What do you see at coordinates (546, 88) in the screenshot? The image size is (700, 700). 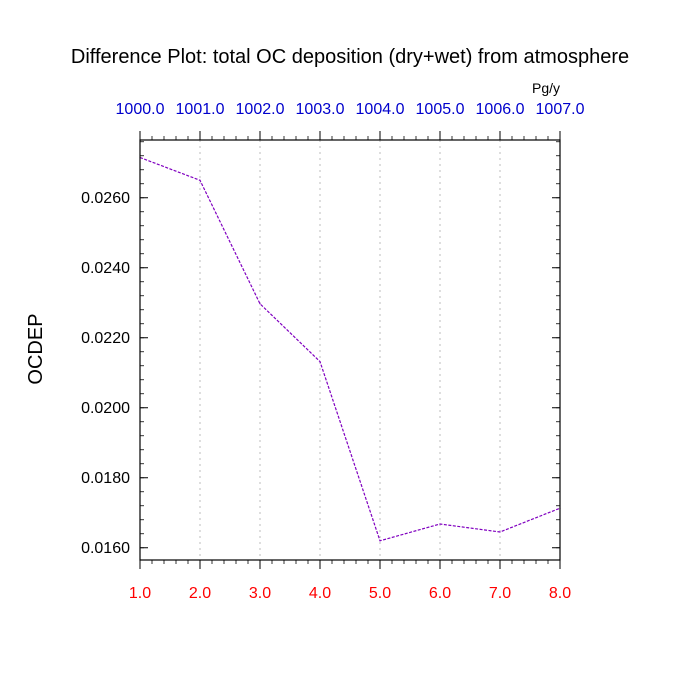 I see `units-label: Pg/y` at bounding box center [546, 88].